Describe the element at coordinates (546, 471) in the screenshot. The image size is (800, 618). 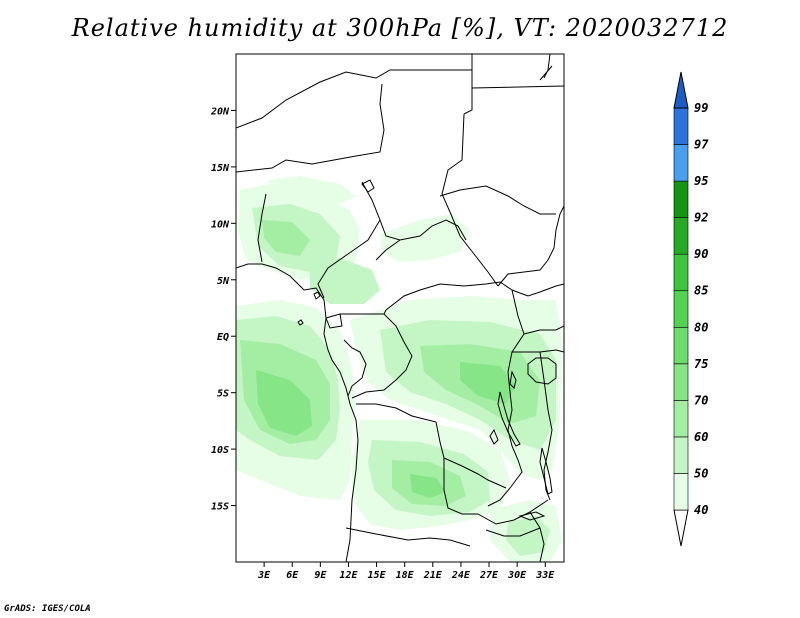
I see `lake-malawi` at that location.